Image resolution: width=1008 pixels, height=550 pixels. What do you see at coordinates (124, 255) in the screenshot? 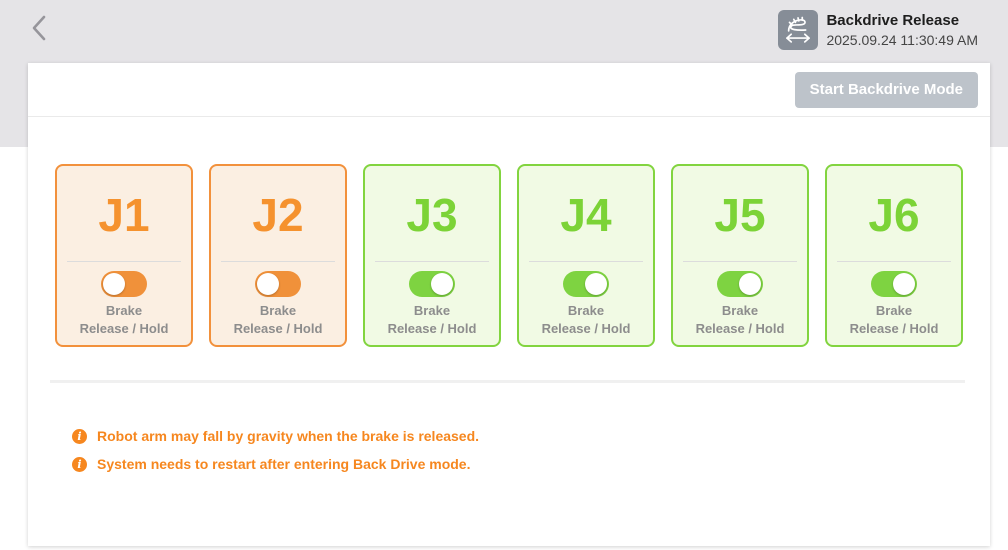
I see `joint-card-j1: J1 Brake Release / Hold` at bounding box center [124, 255].